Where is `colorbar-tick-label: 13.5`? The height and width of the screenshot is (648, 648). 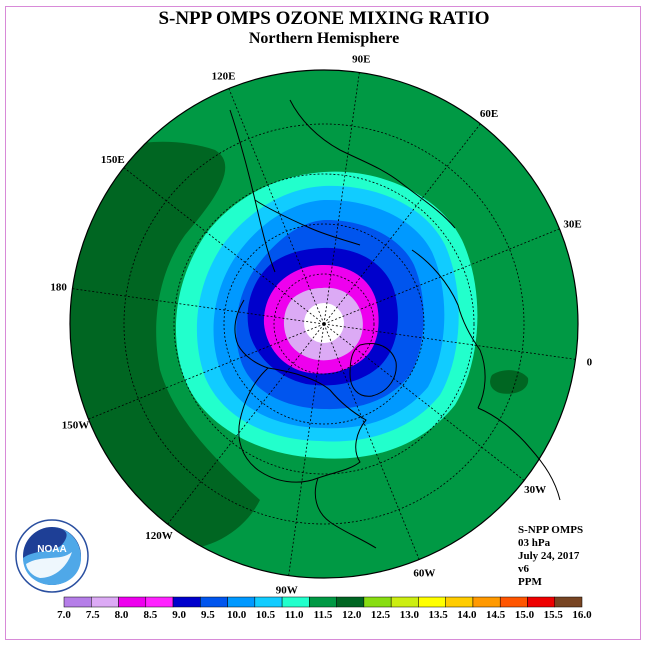 colorbar-tick-label: 13.5 is located at coordinates (438, 615).